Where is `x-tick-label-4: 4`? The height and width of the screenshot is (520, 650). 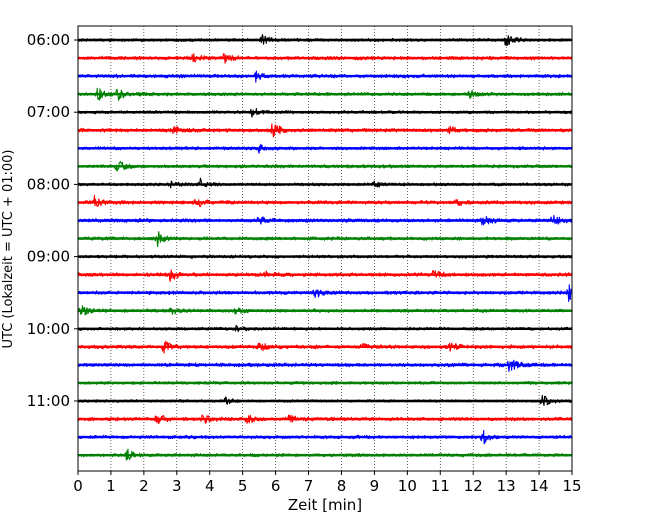
x-tick-label-4: 4 is located at coordinates (210, 486).